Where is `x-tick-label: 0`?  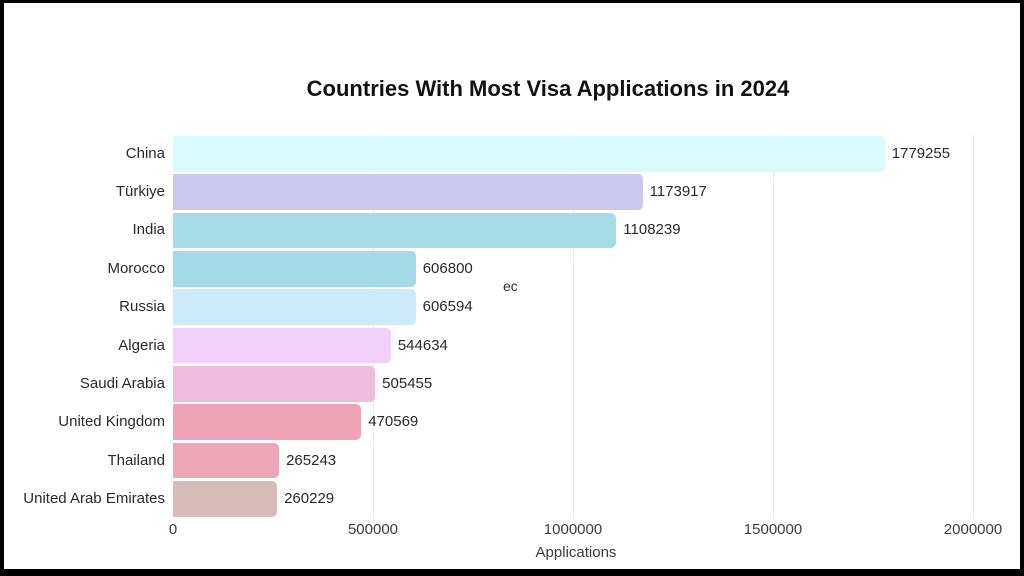
x-tick-label: 0 is located at coordinates (173, 529).